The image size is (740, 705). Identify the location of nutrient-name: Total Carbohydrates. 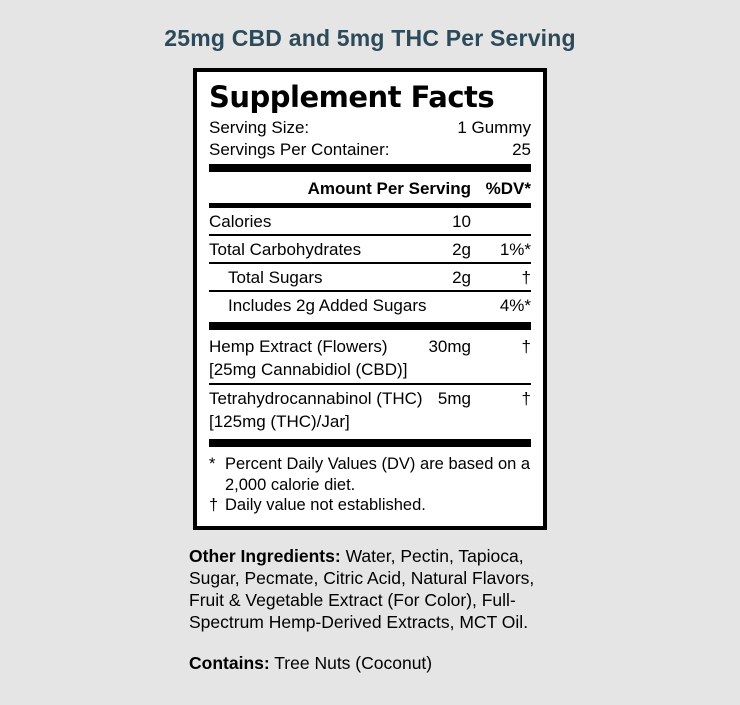
(285, 249).